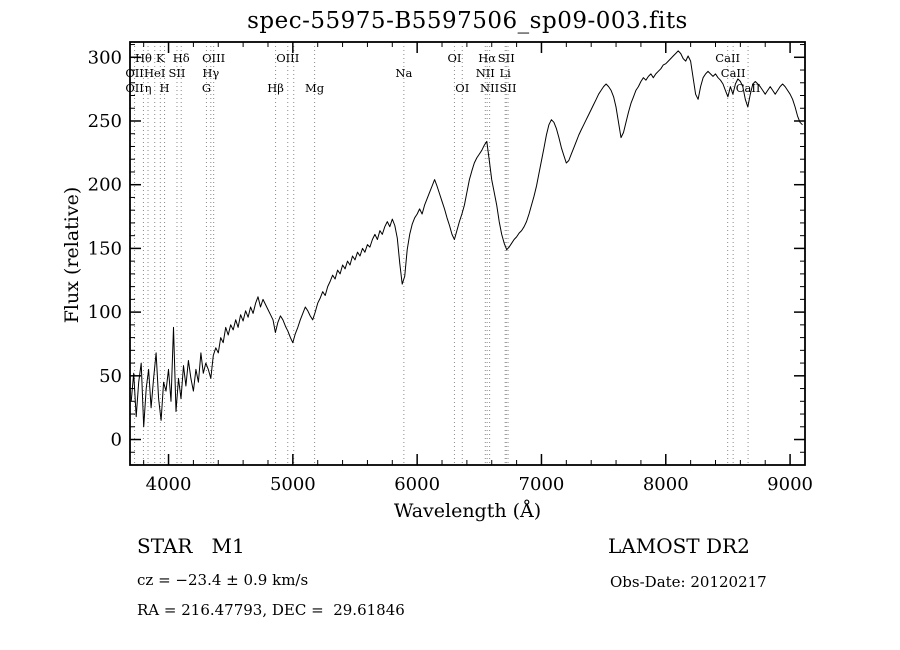  I want to click on svg-text: Hθ, so click(143, 58).